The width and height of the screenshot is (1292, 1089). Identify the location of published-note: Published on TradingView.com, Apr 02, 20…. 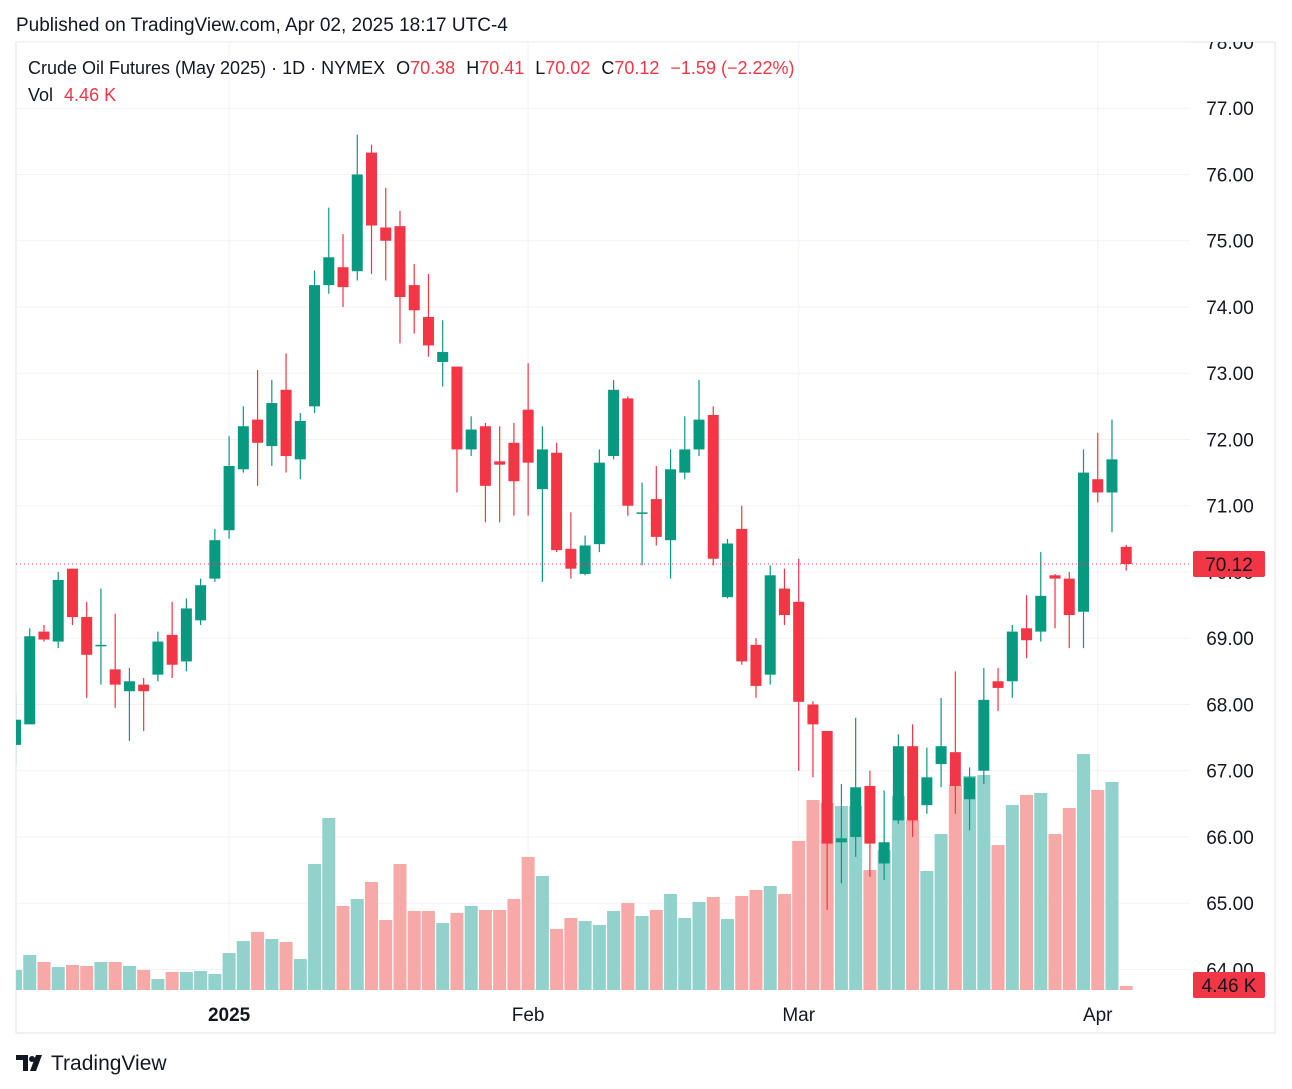
(262, 25).